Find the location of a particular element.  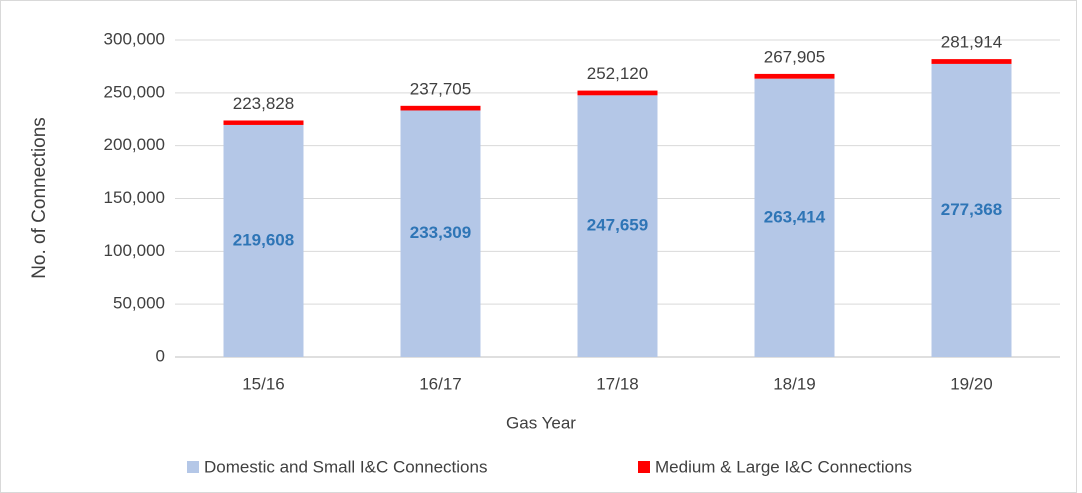

value-label: 247,659 is located at coordinates (617, 225).